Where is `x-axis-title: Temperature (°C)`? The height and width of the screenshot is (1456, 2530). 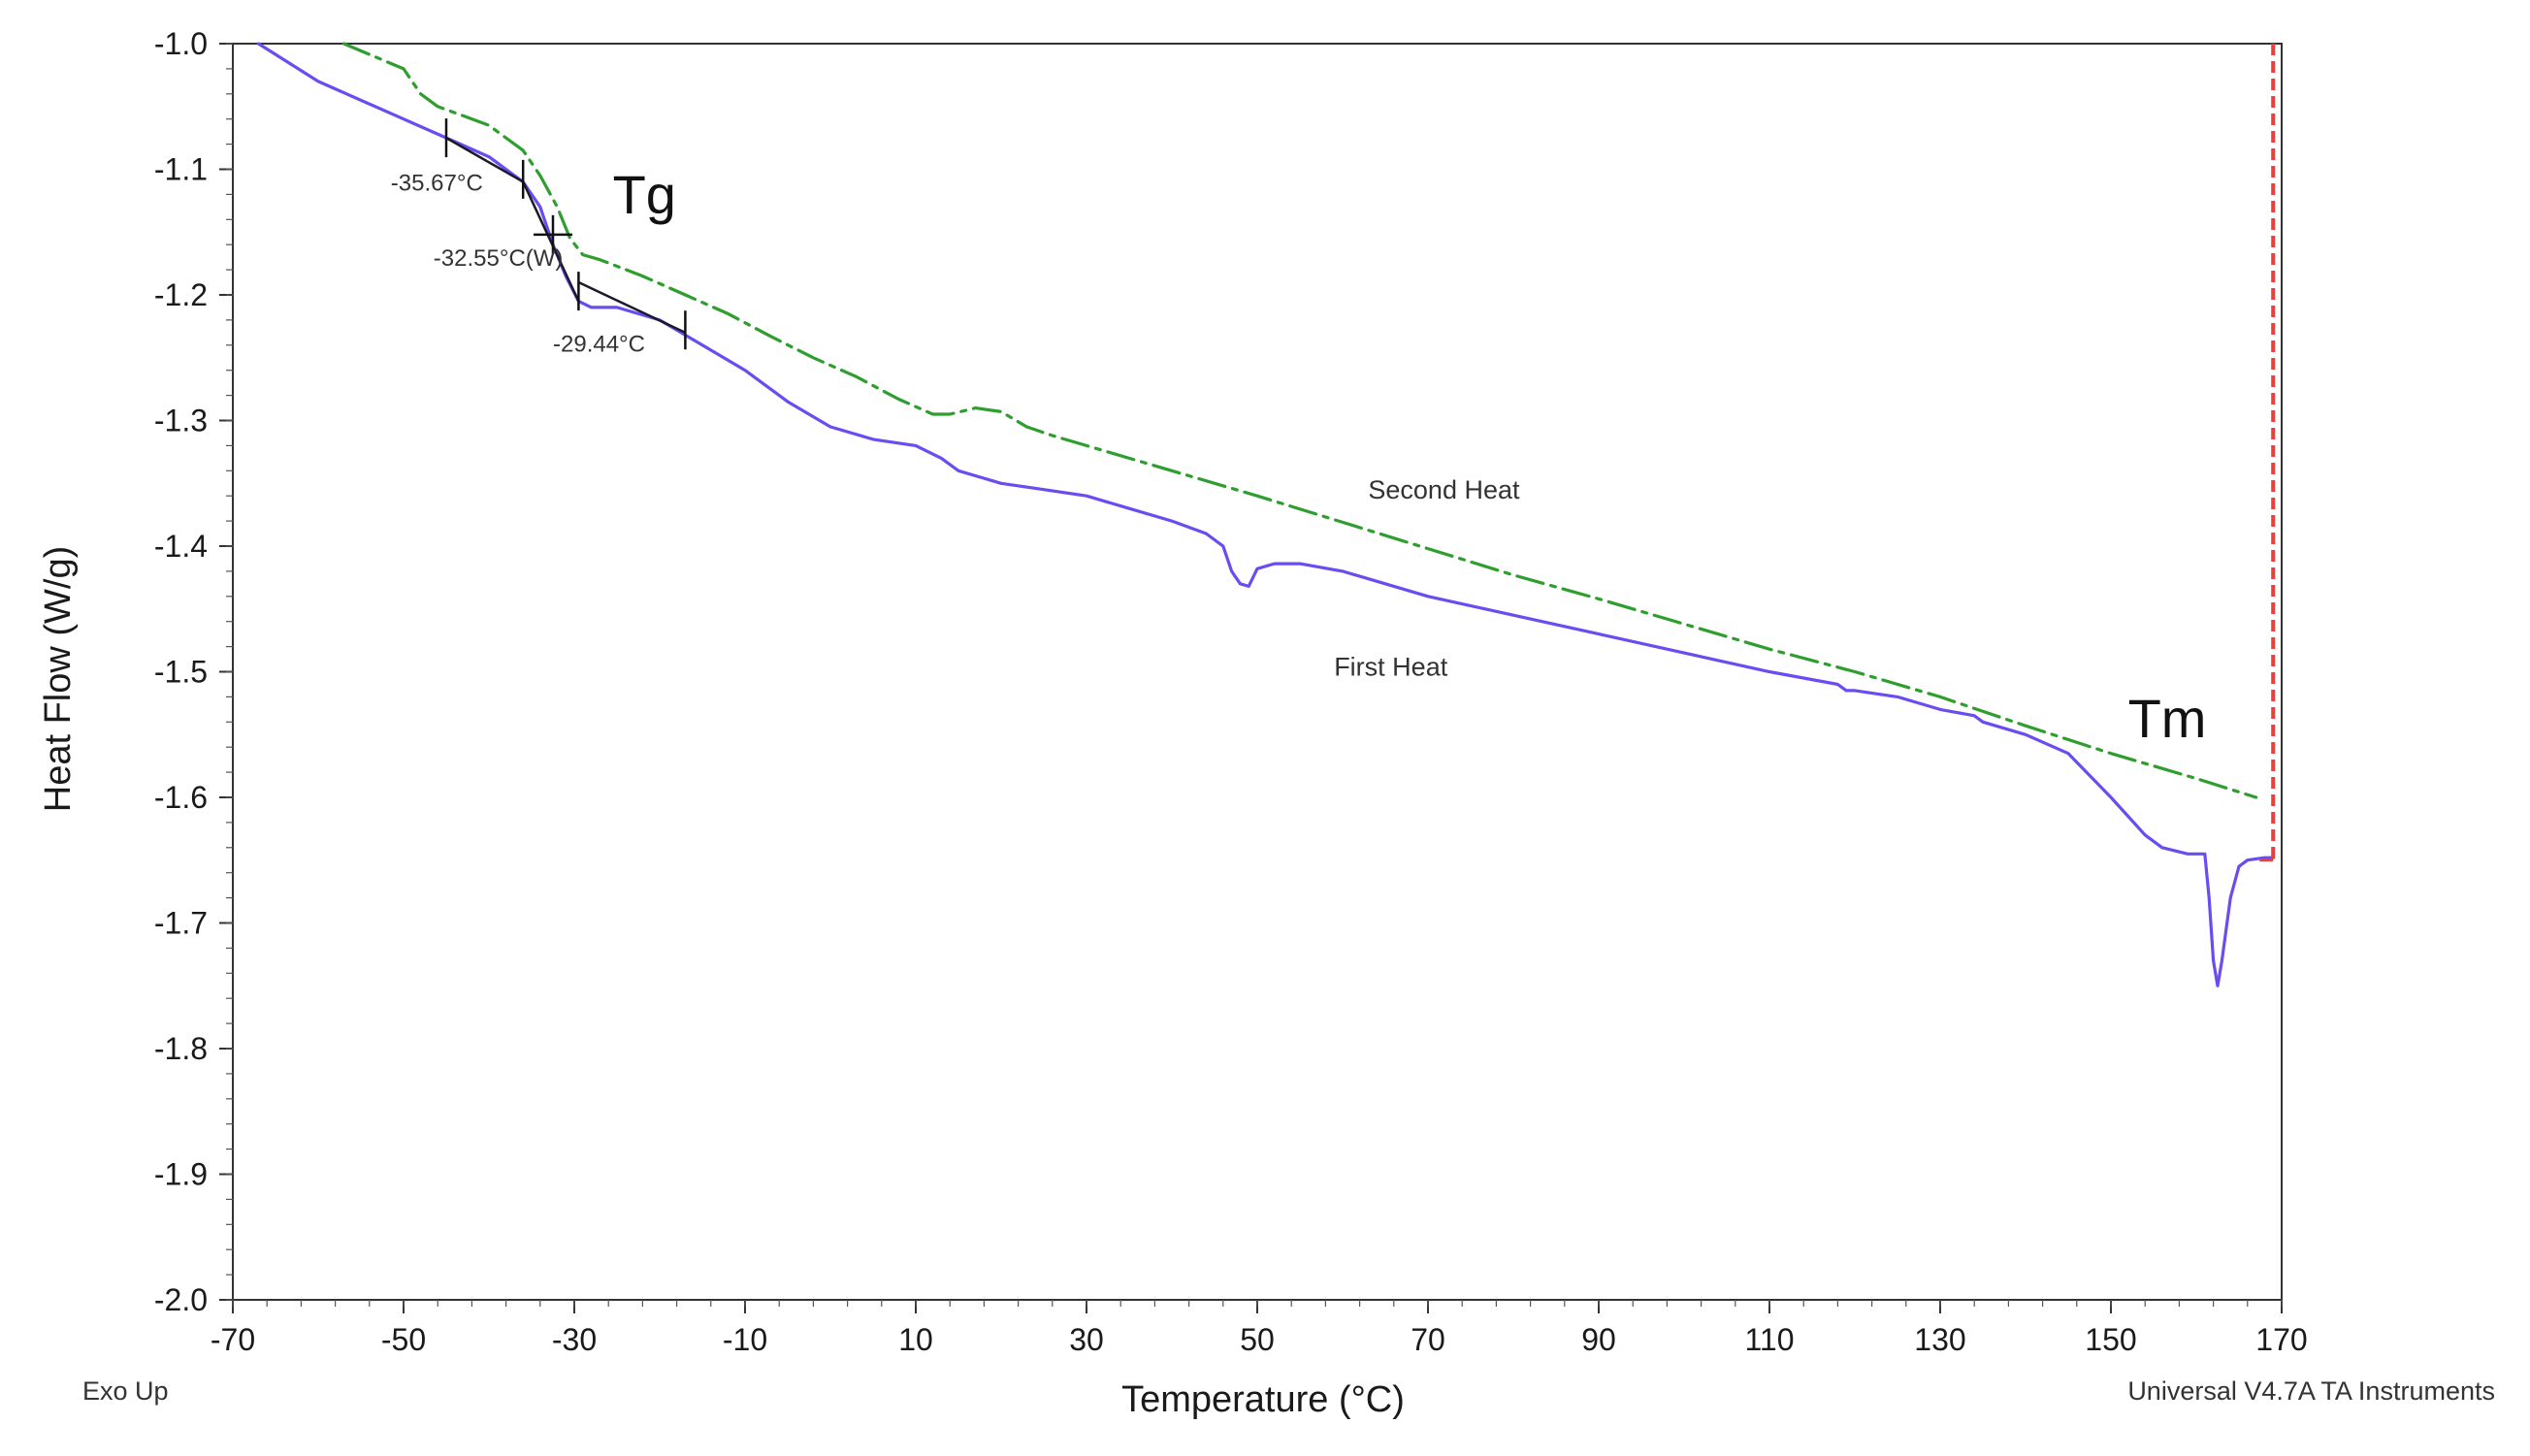 x-axis-title: Temperature (°C) is located at coordinates (1263, 1399).